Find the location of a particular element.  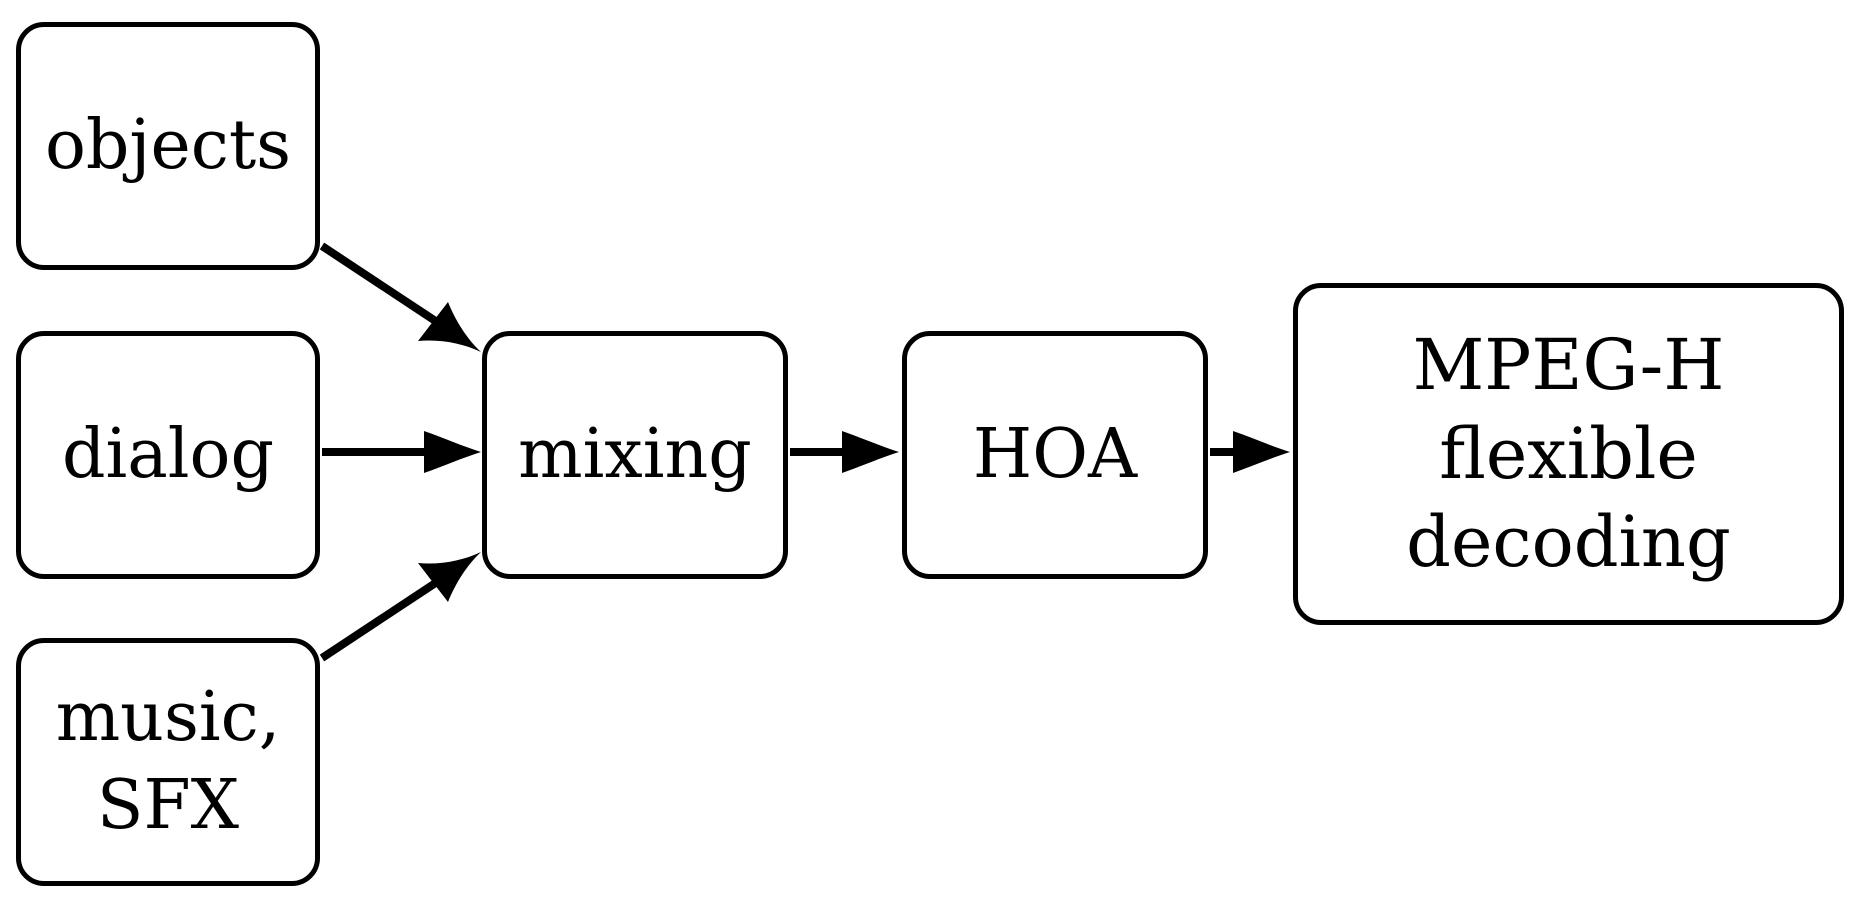

node-mpegh-label-line3: decoding is located at coordinates (1568, 542).